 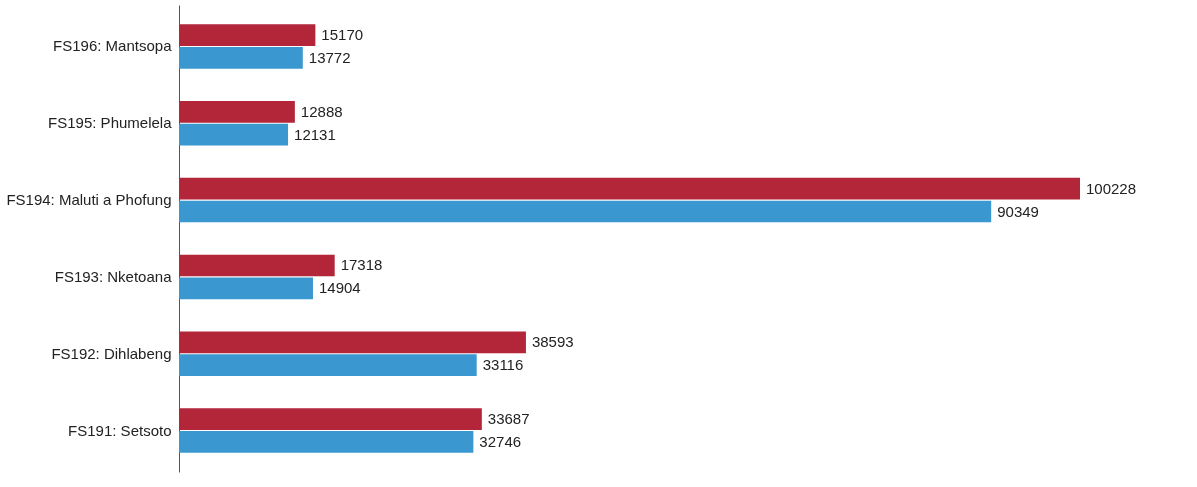 What do you see at coordinates (1018, 211) in the screenshot?
I see `data-label: 90349` at bounding box center [1018, 211].